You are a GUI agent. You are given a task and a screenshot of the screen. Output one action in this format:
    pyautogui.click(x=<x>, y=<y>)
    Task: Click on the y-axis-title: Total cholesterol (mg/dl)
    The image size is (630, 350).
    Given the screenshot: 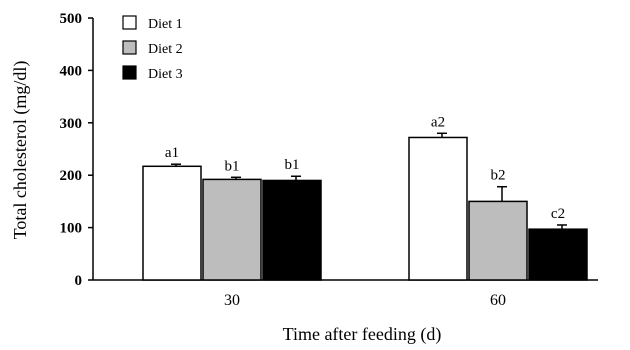 What is the action you would take?
    pyautogui.click(x=20, y=150)
    